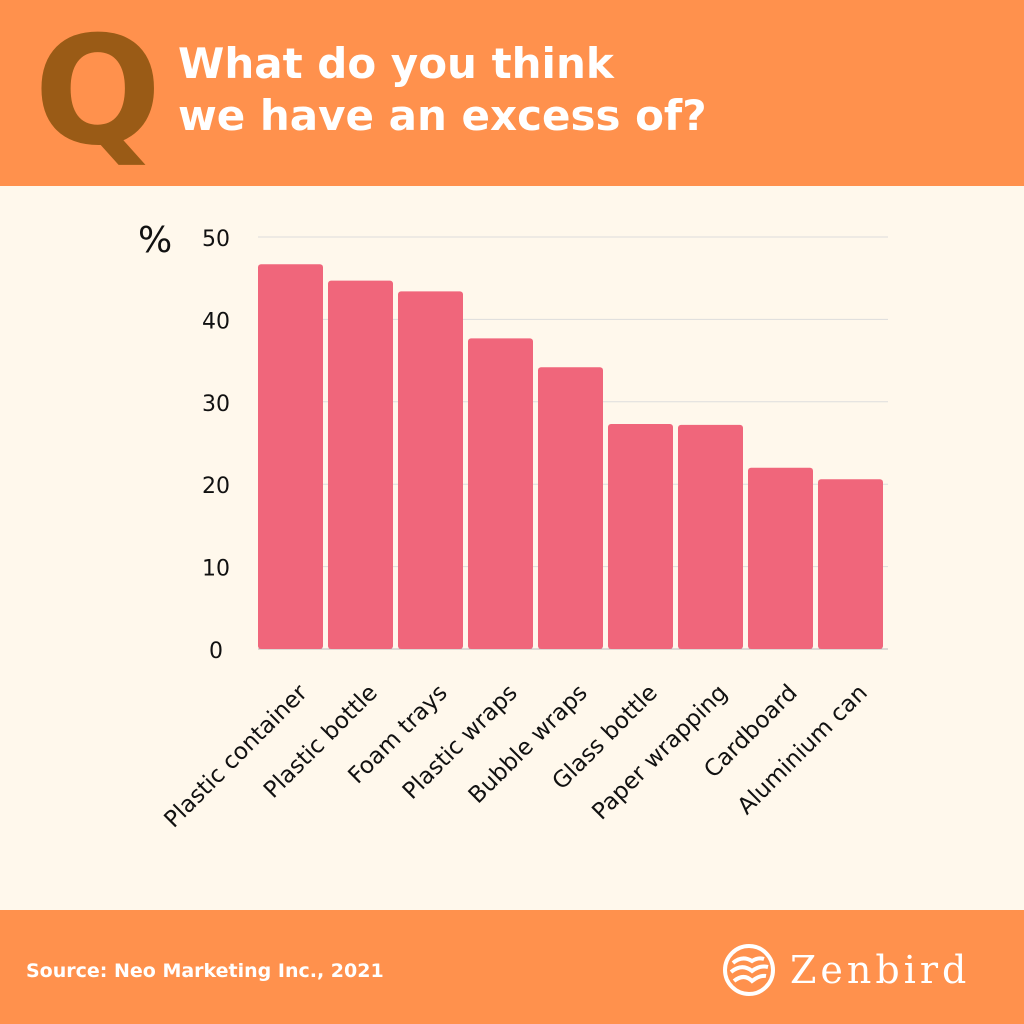 The height and width of the screenshot is (1024, 1024). I want to click on bar-glass-bottle, so click(640, 536).